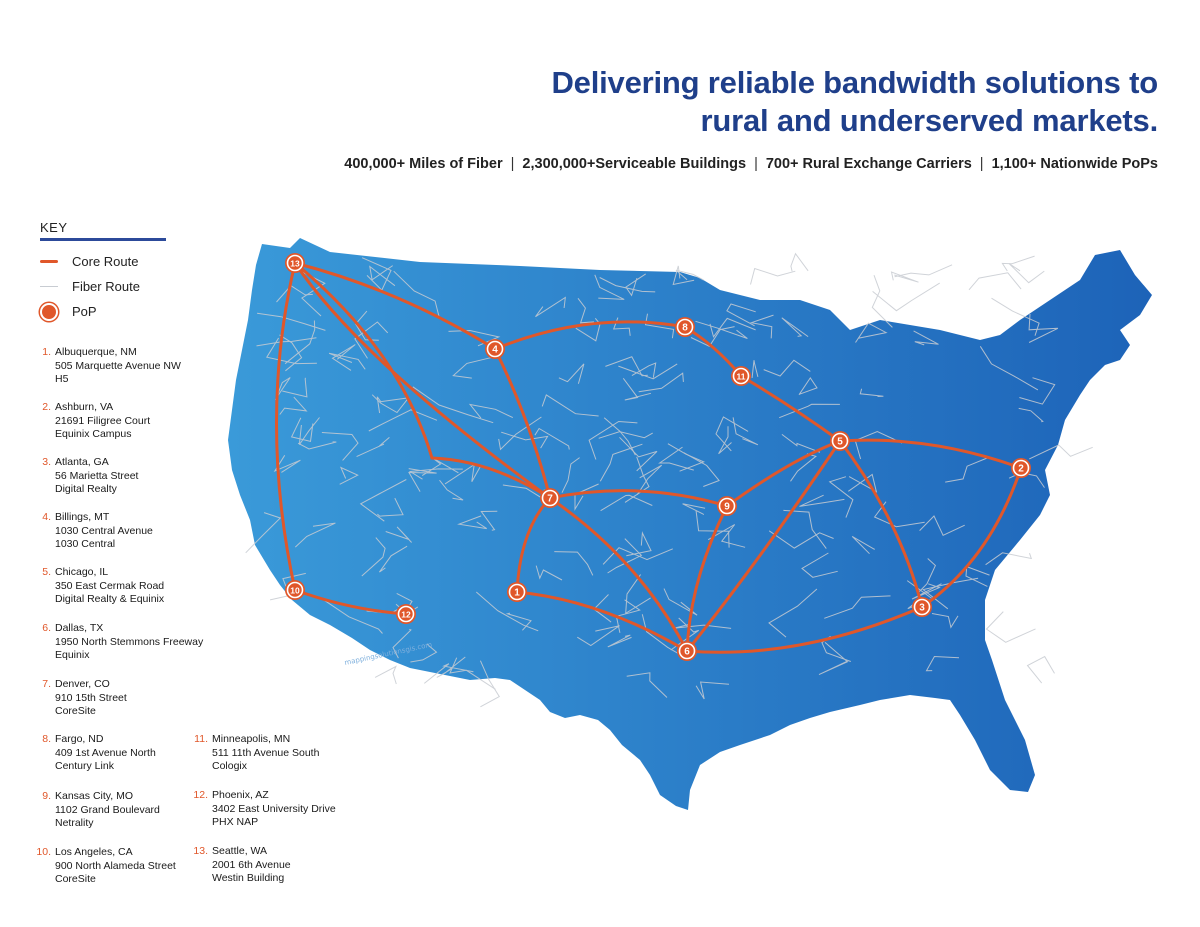 This screenshot has width=1200, height=927. I want to click on pop-marker-fargo: 8, so click(685, 327).